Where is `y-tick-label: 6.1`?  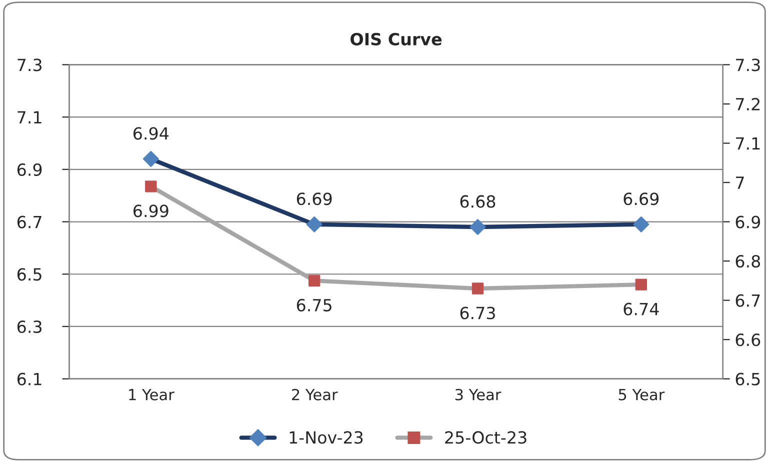 y-tick-label: 6.1 is located at coordinates (29, 379).